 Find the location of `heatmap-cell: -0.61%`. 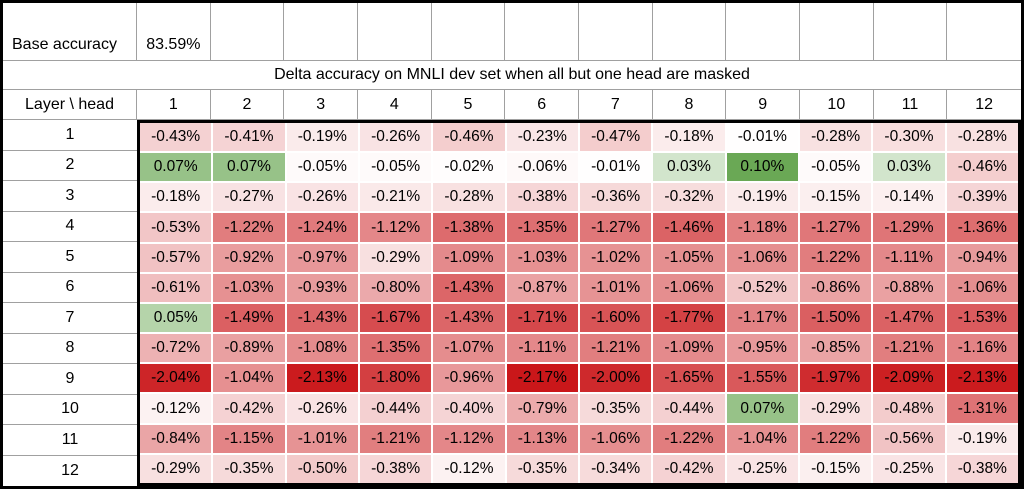

heatmap-cell: -0.61% is located at coordinates (176, 287).